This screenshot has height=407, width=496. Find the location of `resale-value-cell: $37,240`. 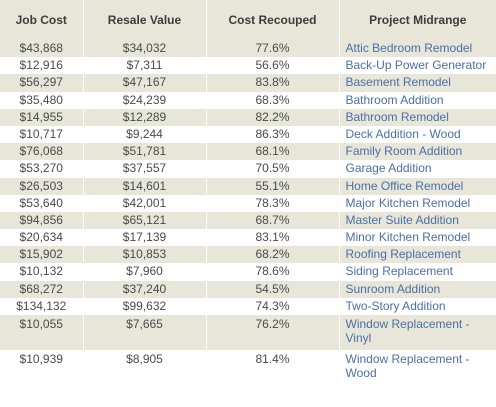

resale-value-cell: $37,240 is located at coordinates (145, 289).